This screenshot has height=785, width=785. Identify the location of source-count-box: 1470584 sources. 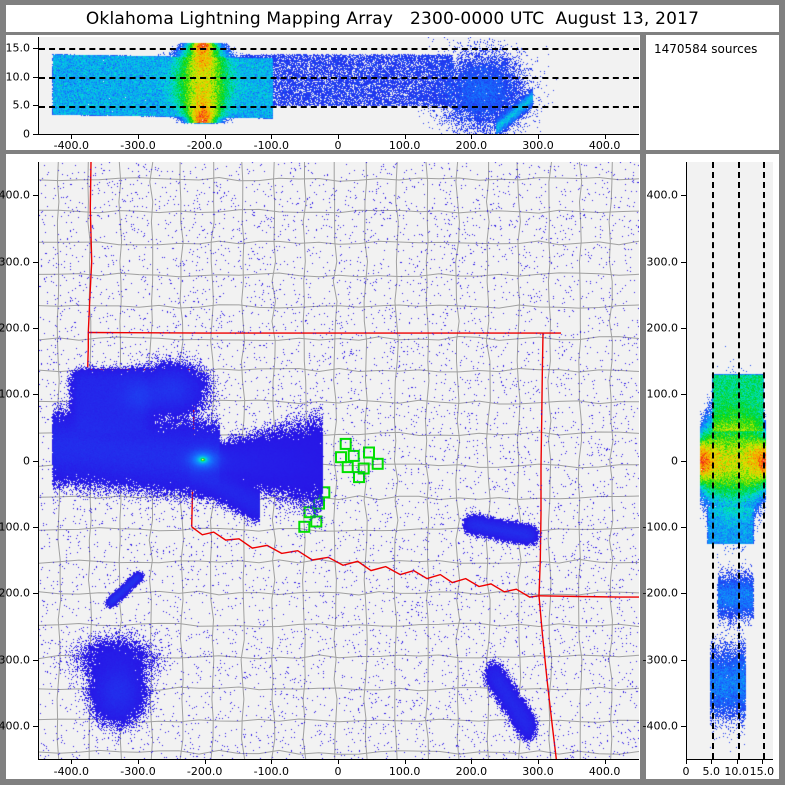
(712, 92).